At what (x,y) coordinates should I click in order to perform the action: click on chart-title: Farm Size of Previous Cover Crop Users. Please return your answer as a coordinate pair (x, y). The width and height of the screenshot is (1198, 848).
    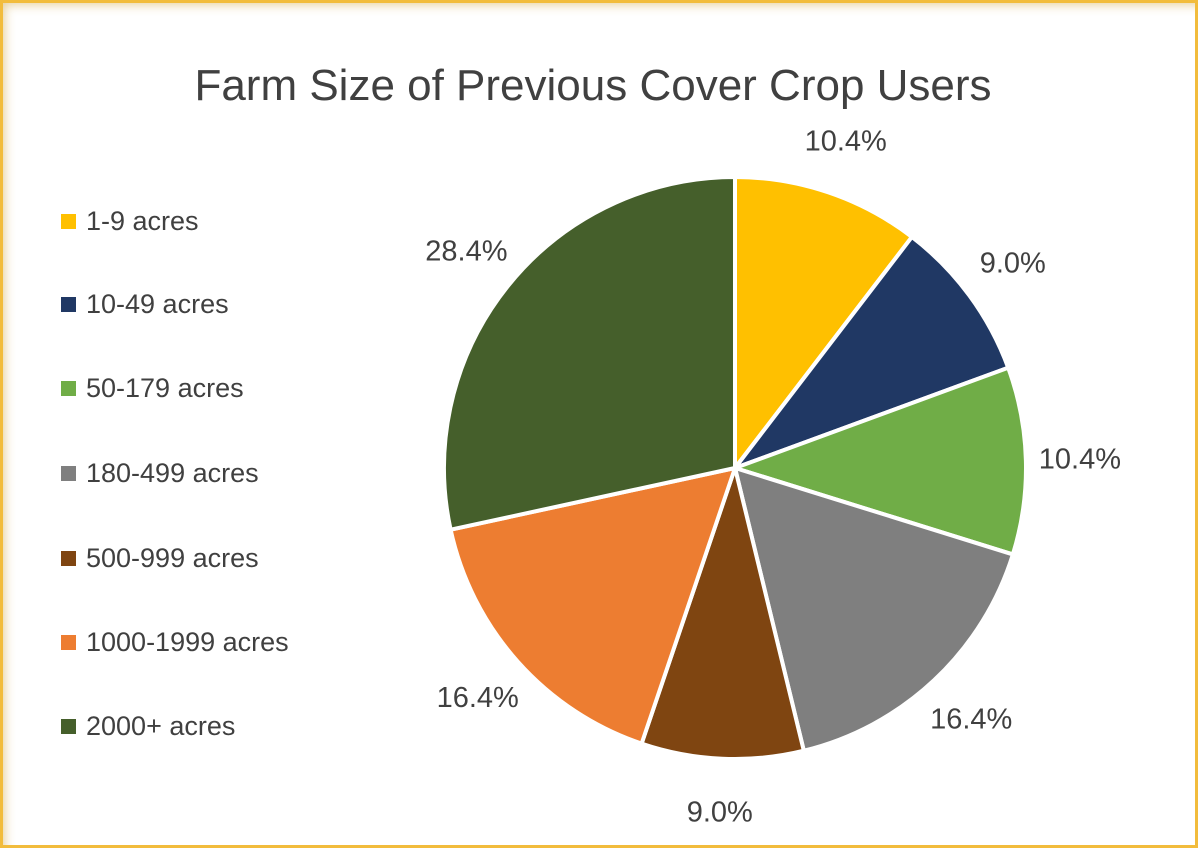
    Looking at the image, I should click on (593, 85).